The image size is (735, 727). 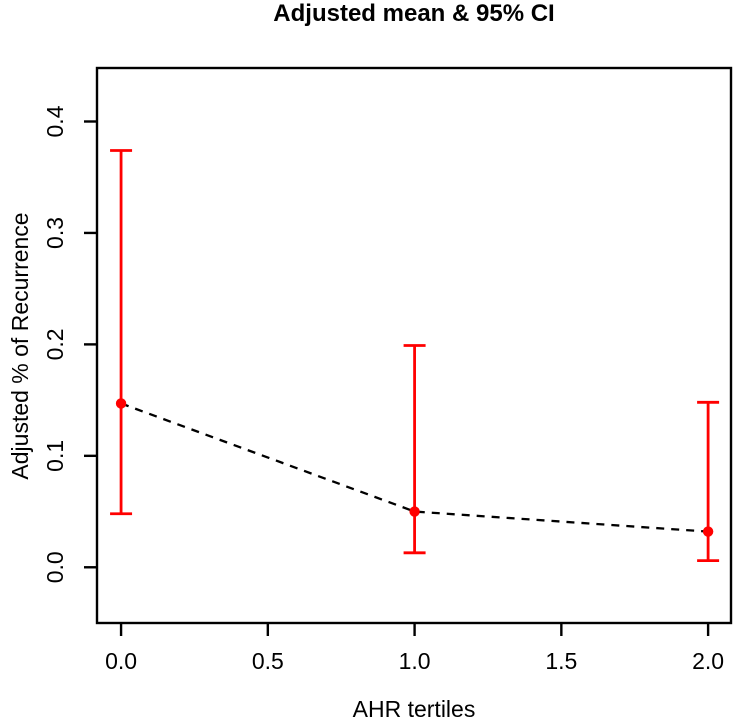 What do you see at coordinates (708, 661) in the screenshot?
I see `x-tick-label: 2.0` at bounding box center [708, 661].